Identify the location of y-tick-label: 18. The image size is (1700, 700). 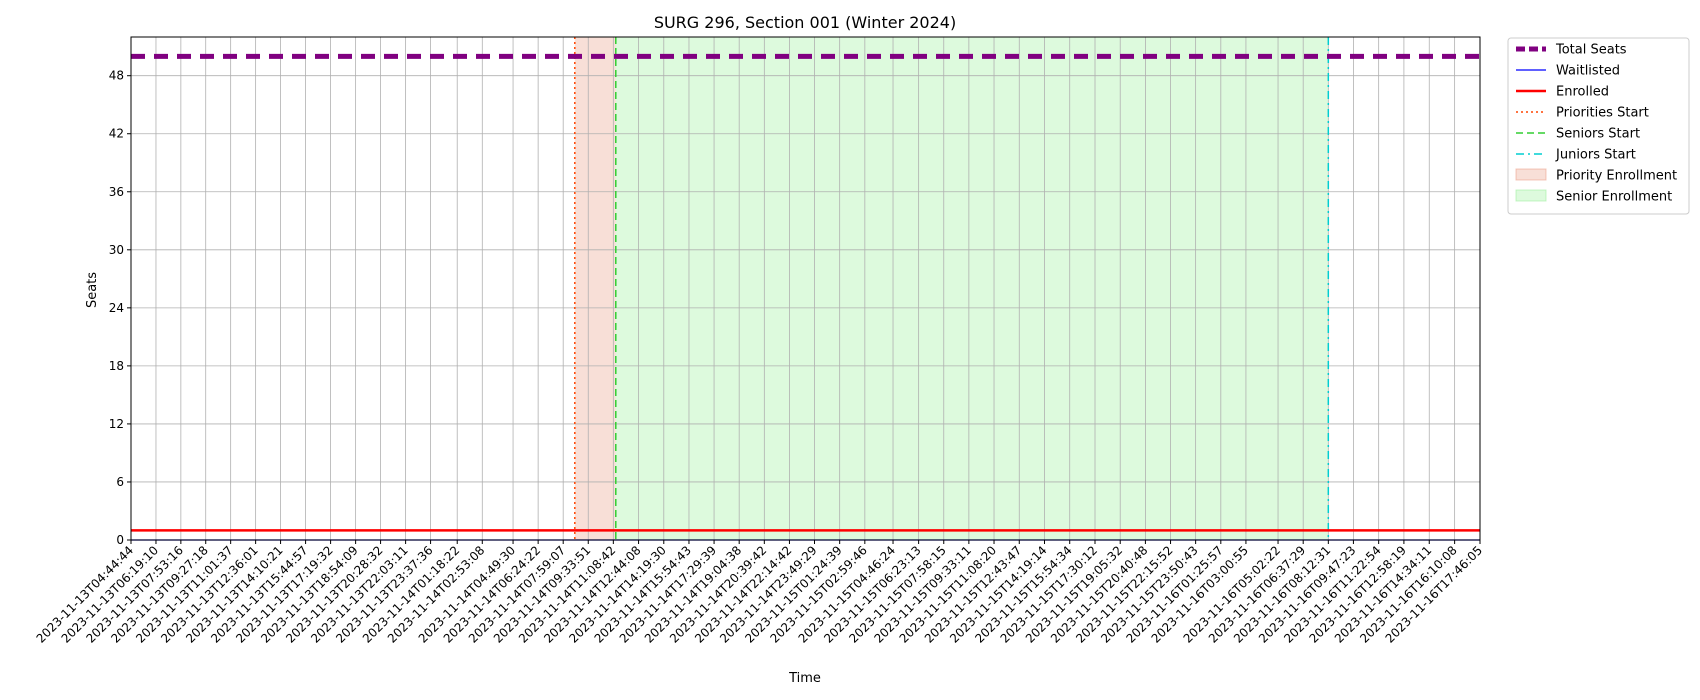
(116, 366).